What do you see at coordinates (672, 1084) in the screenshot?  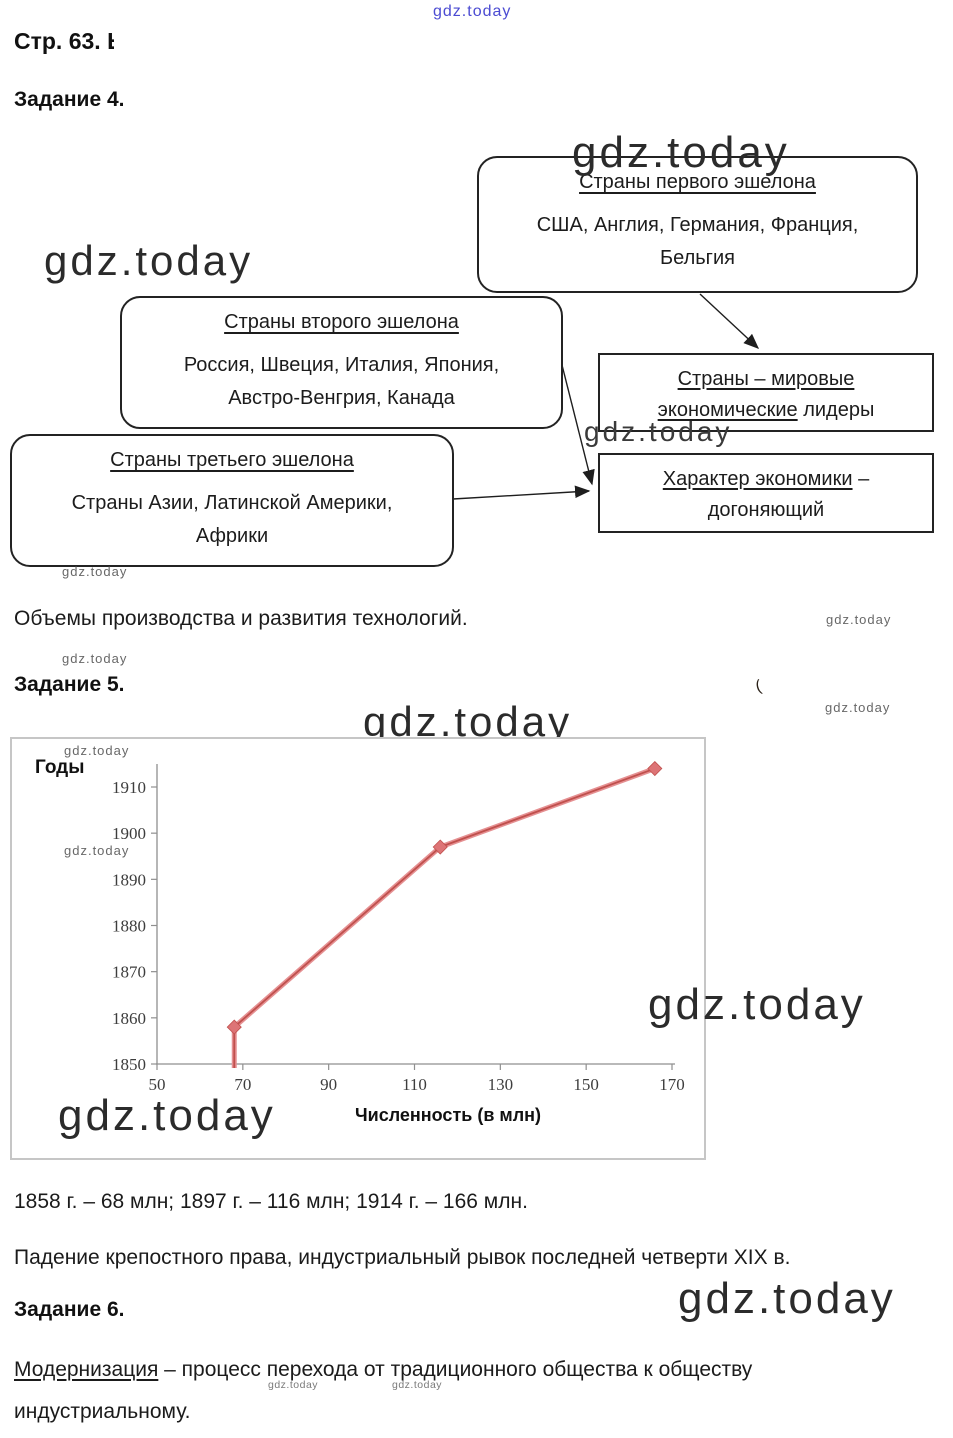 I see `svg-text: 170` at bounding box center [672, 1084].